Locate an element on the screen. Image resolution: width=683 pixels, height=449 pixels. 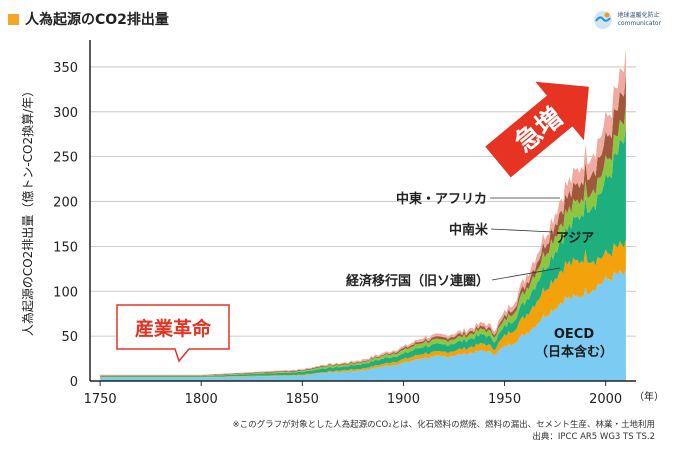
callout-box is located at coordinates (173, 333).